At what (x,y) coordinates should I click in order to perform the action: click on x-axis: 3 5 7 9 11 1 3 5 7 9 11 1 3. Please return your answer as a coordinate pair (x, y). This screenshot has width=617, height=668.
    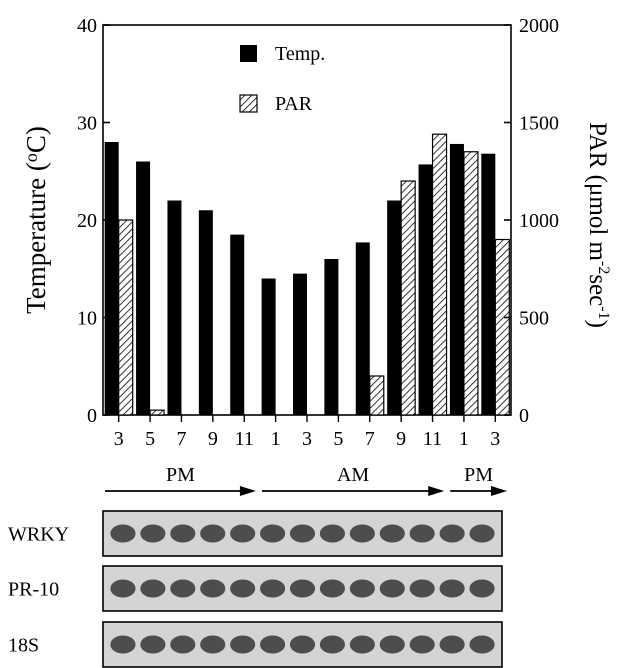
    Looking at the image, I should click on (307, 432).